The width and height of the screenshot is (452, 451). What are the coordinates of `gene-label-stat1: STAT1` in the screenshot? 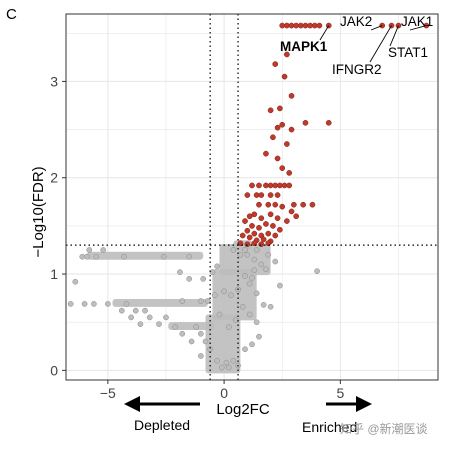 It's located at (408, 52).